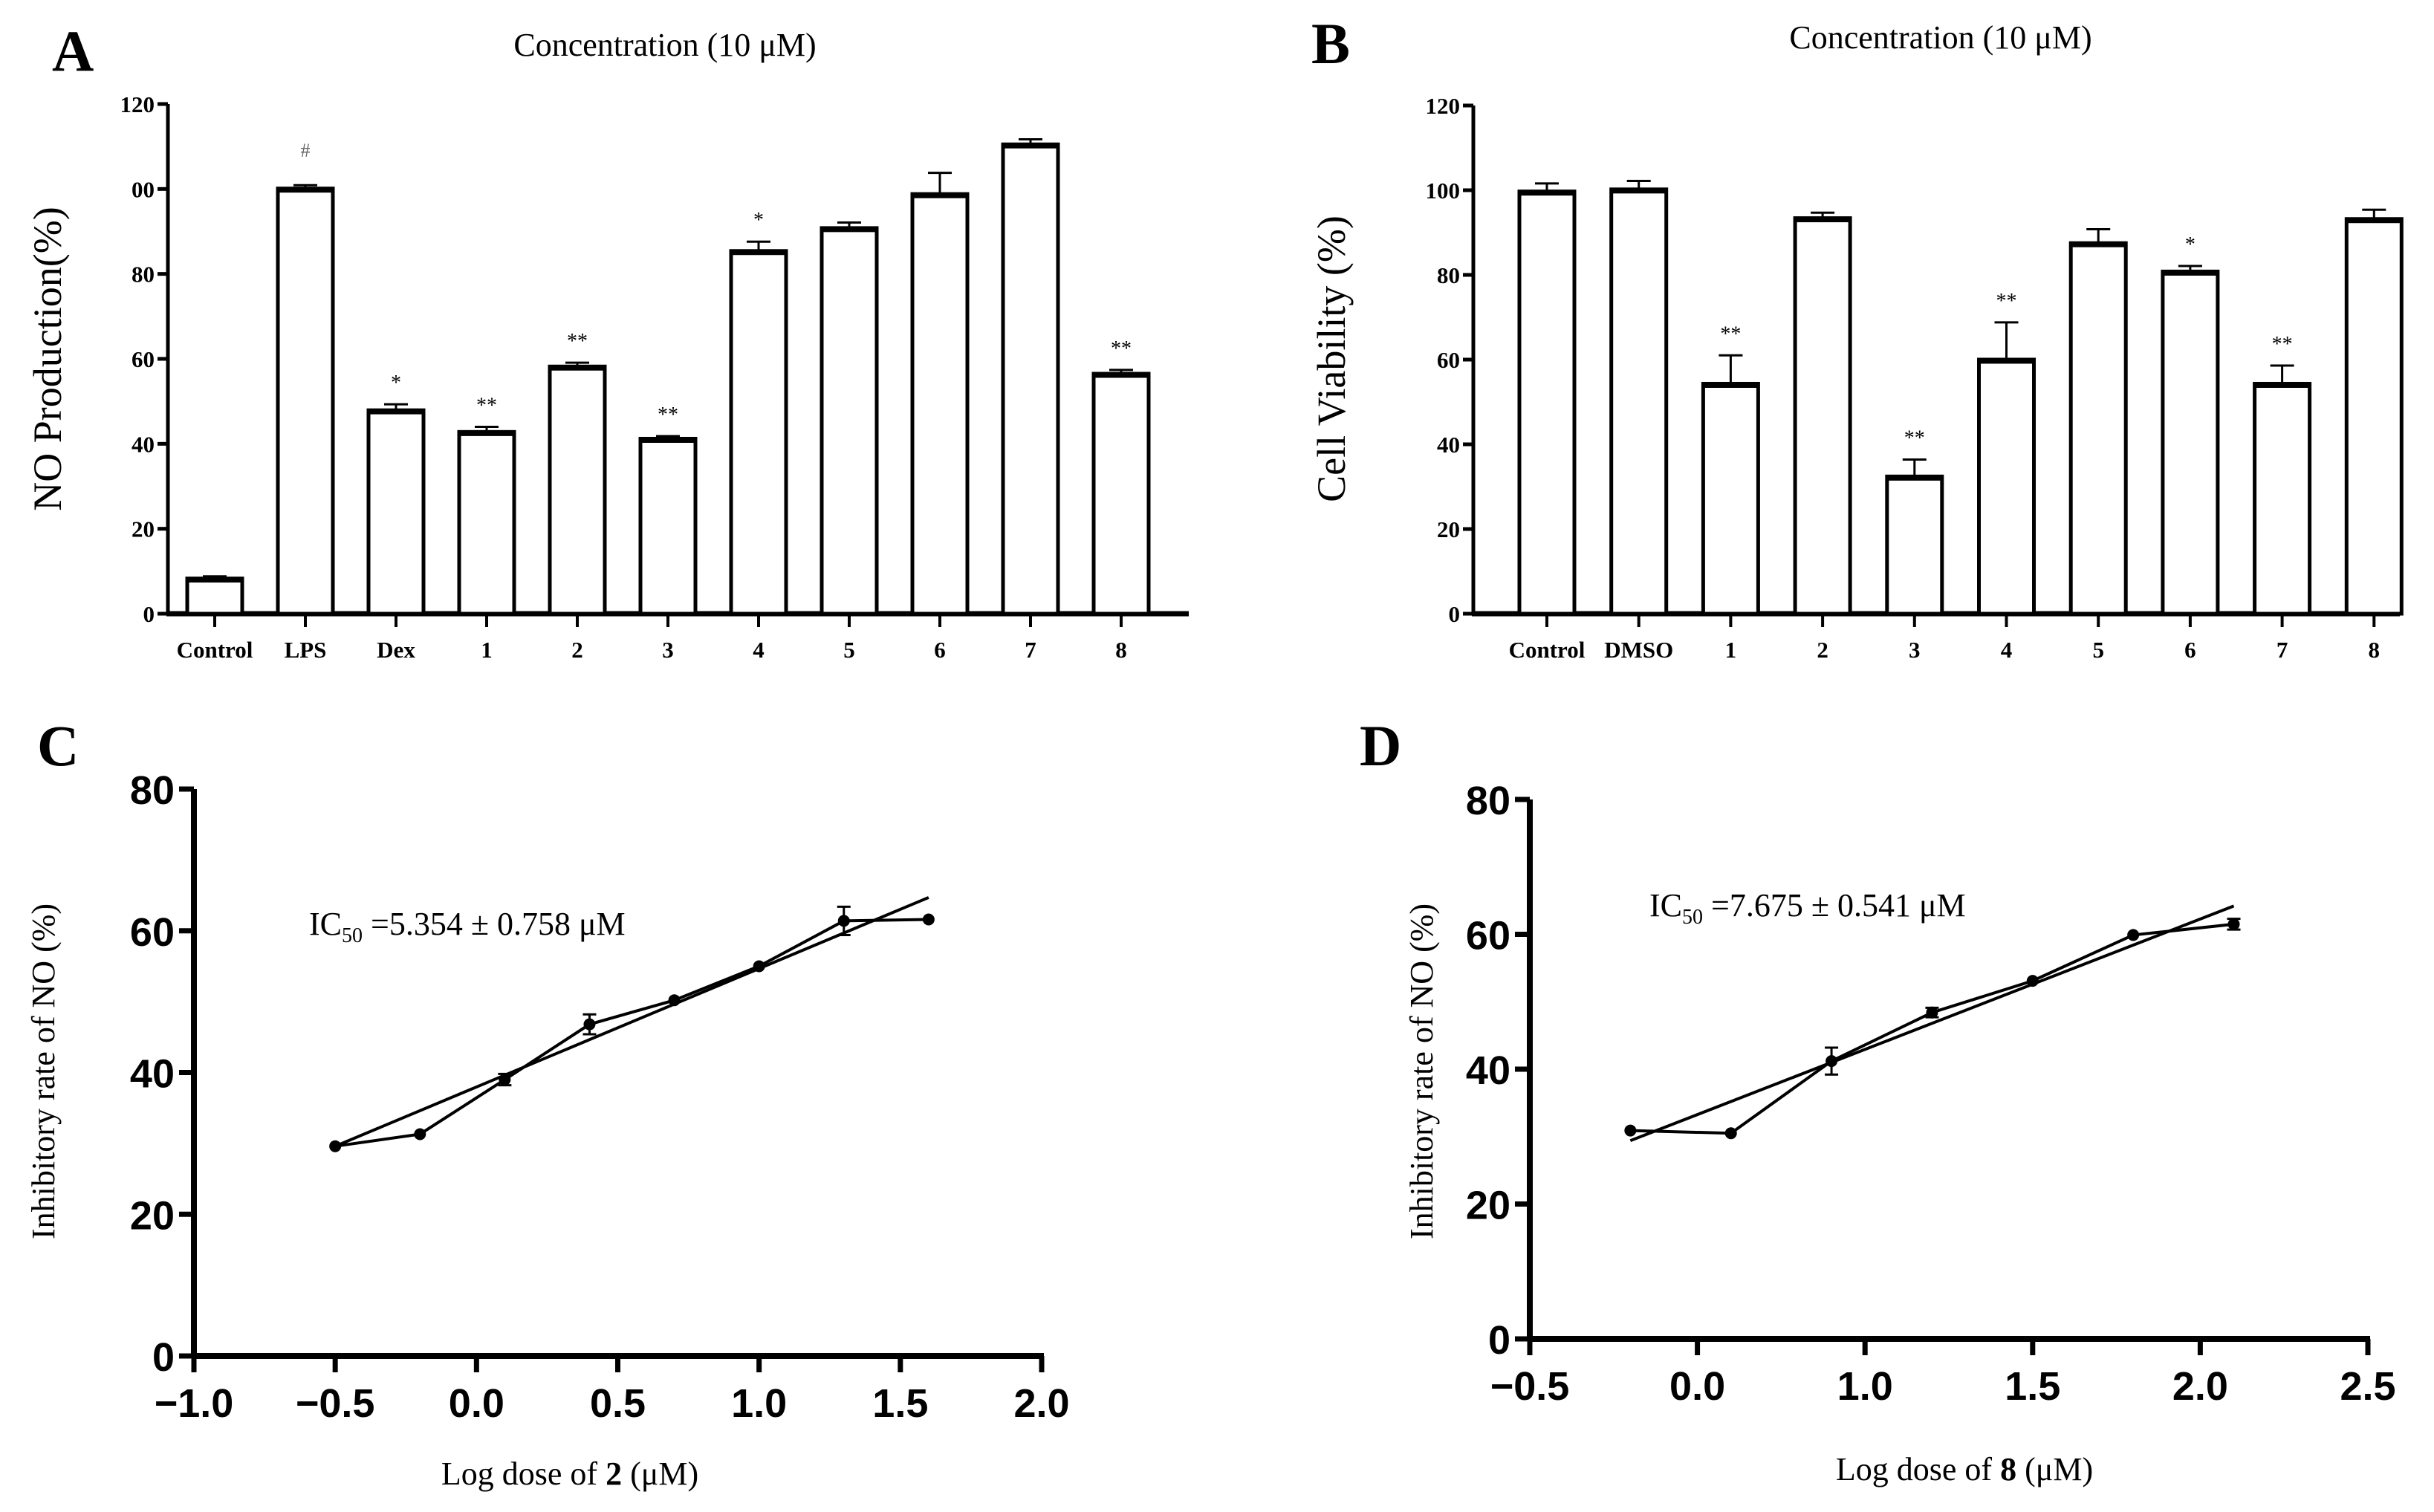  Describe the element at coordinates (1381, 745) in the screenshot. I see `panel-label: D` at that location.